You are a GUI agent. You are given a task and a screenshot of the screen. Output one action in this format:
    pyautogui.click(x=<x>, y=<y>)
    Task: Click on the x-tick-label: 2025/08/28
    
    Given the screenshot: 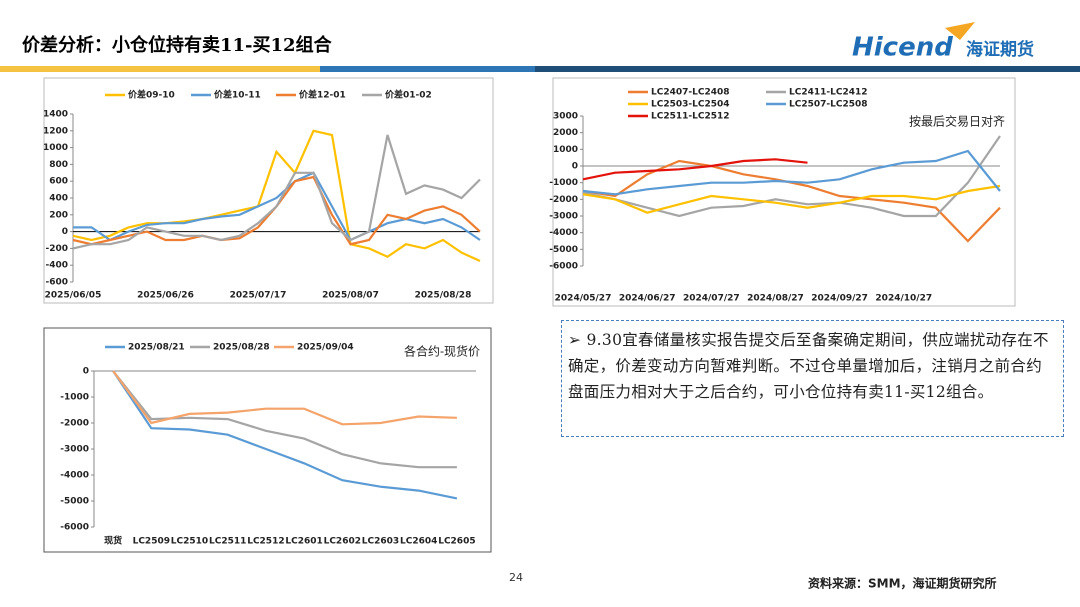 What is the action you would take?
    pyautogui.click(x=443, y=296)
    